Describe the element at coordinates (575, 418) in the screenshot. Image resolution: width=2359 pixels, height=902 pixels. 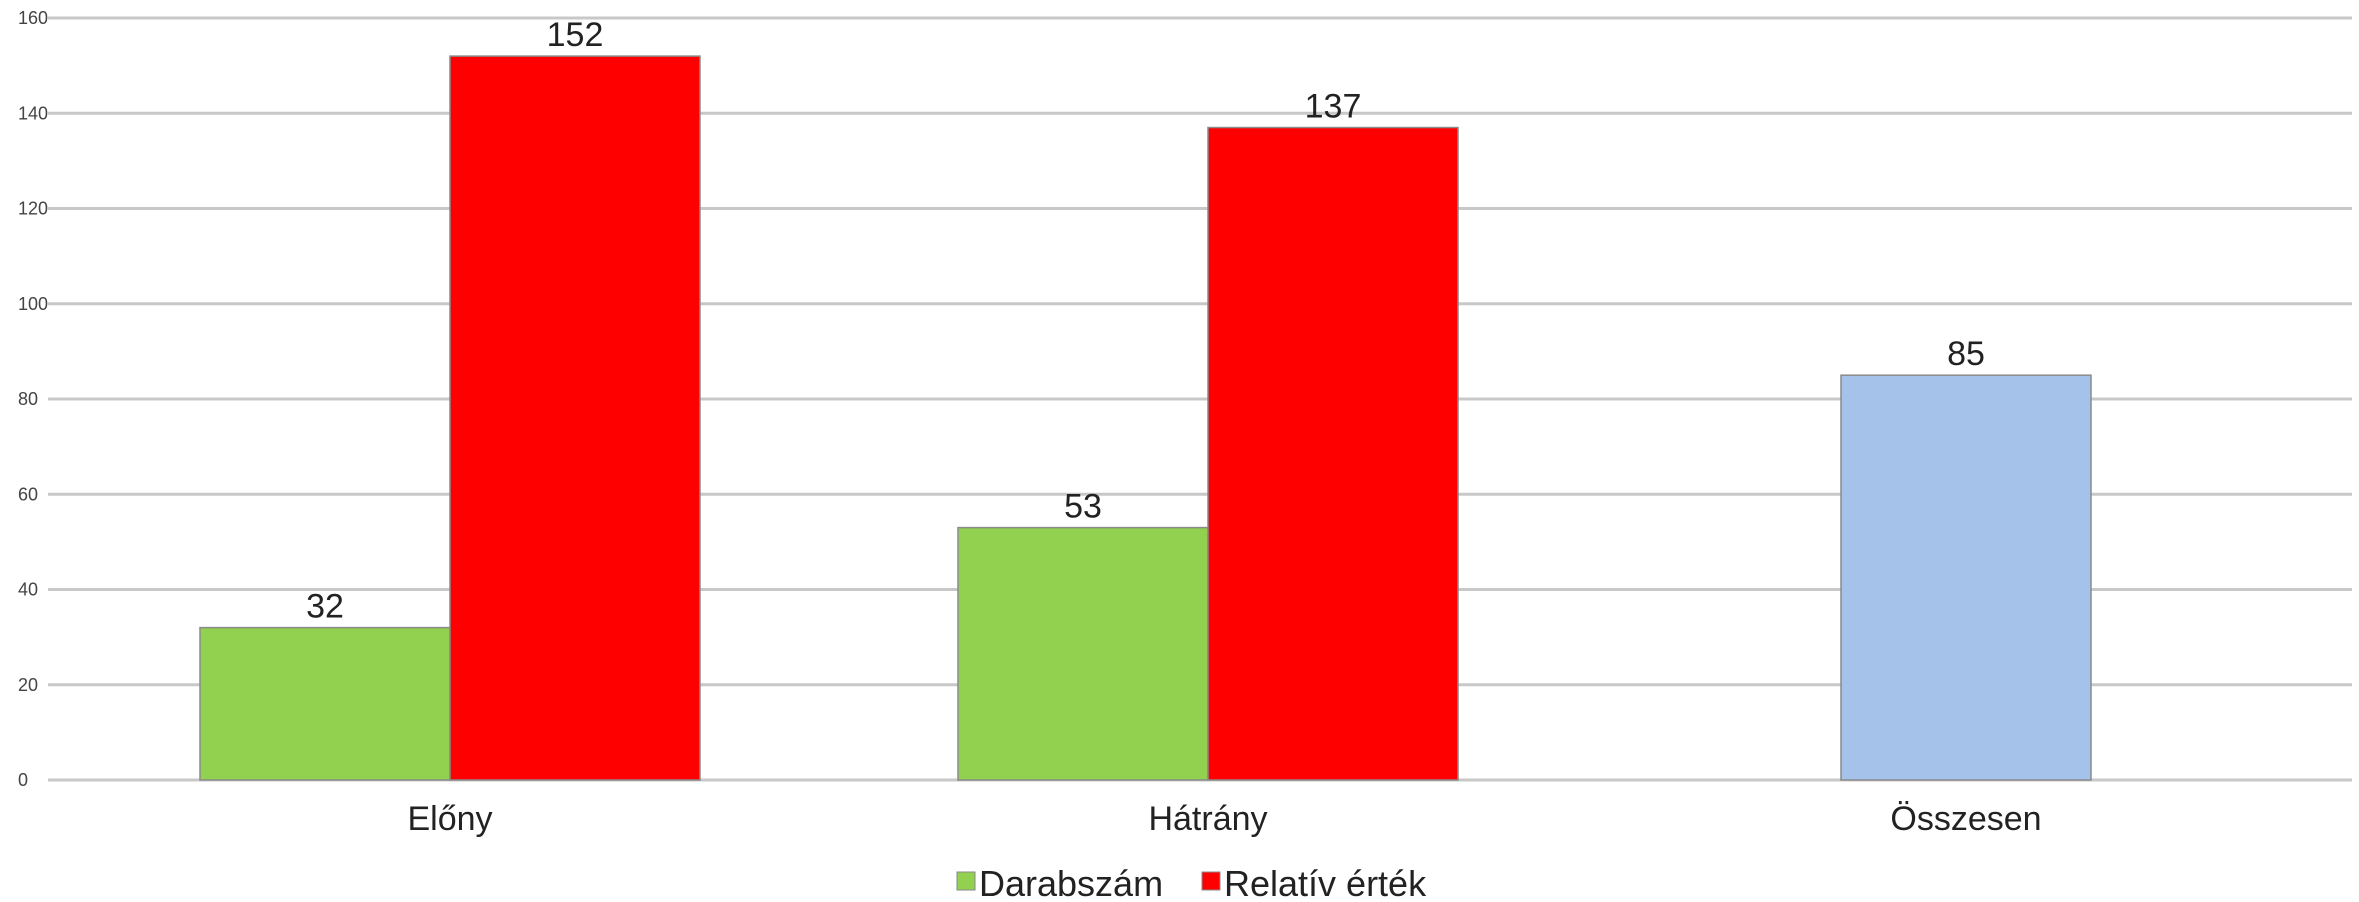
I see `bar-relatív-érték-0` at that location.